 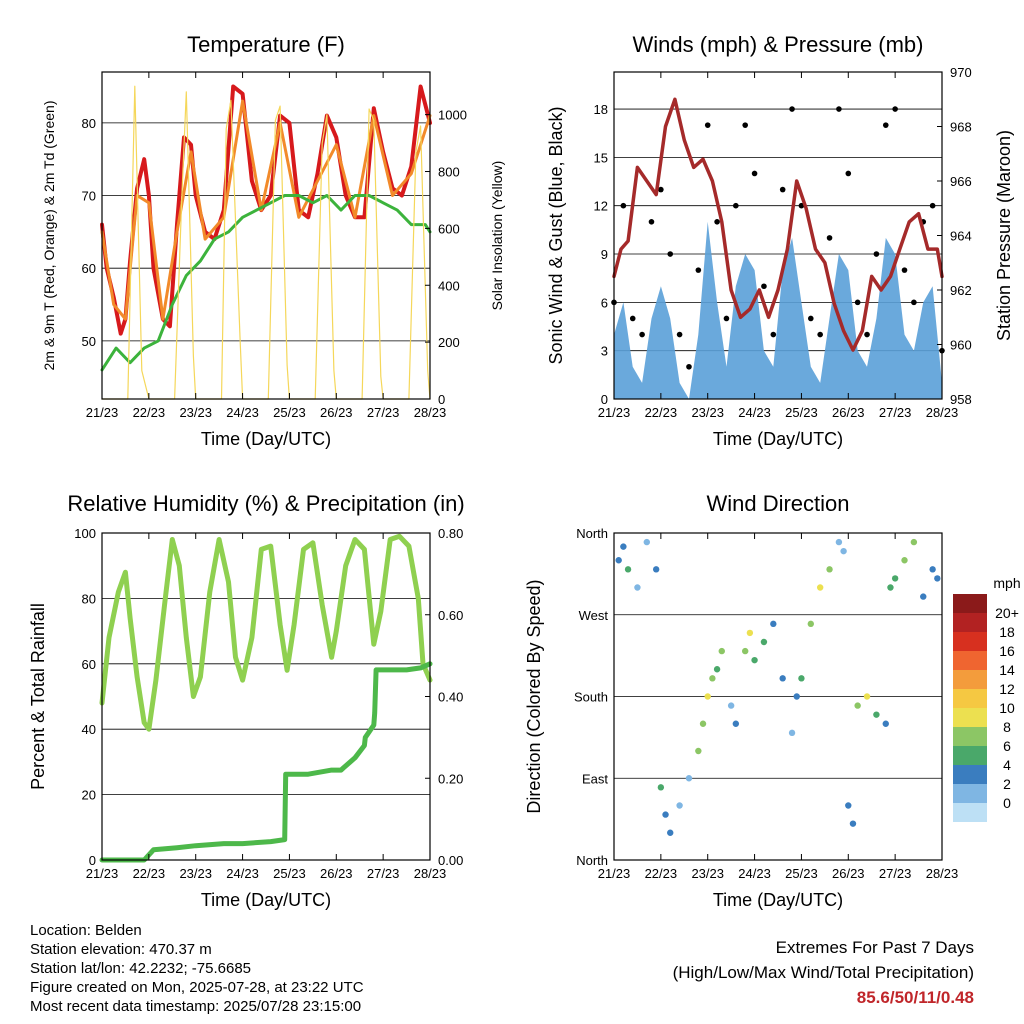 What do you see at coordinates (778, 310) in the screenshot?
I see `wind-area` at bounding box center [778, 310].